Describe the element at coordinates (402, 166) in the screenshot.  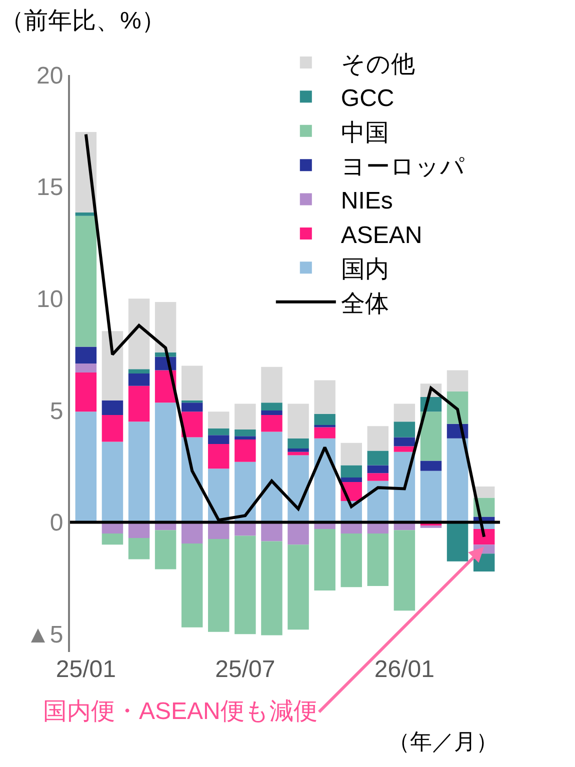
I see `legend-label: ヨーロッパ` at that location.